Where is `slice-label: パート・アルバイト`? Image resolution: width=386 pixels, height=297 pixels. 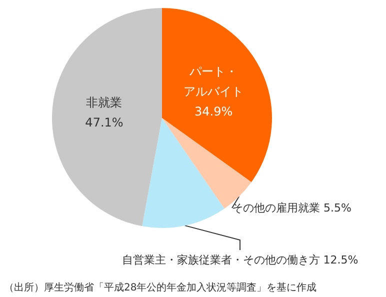 slice-label: パート・アルバイト is located at coordinates (214, 81).